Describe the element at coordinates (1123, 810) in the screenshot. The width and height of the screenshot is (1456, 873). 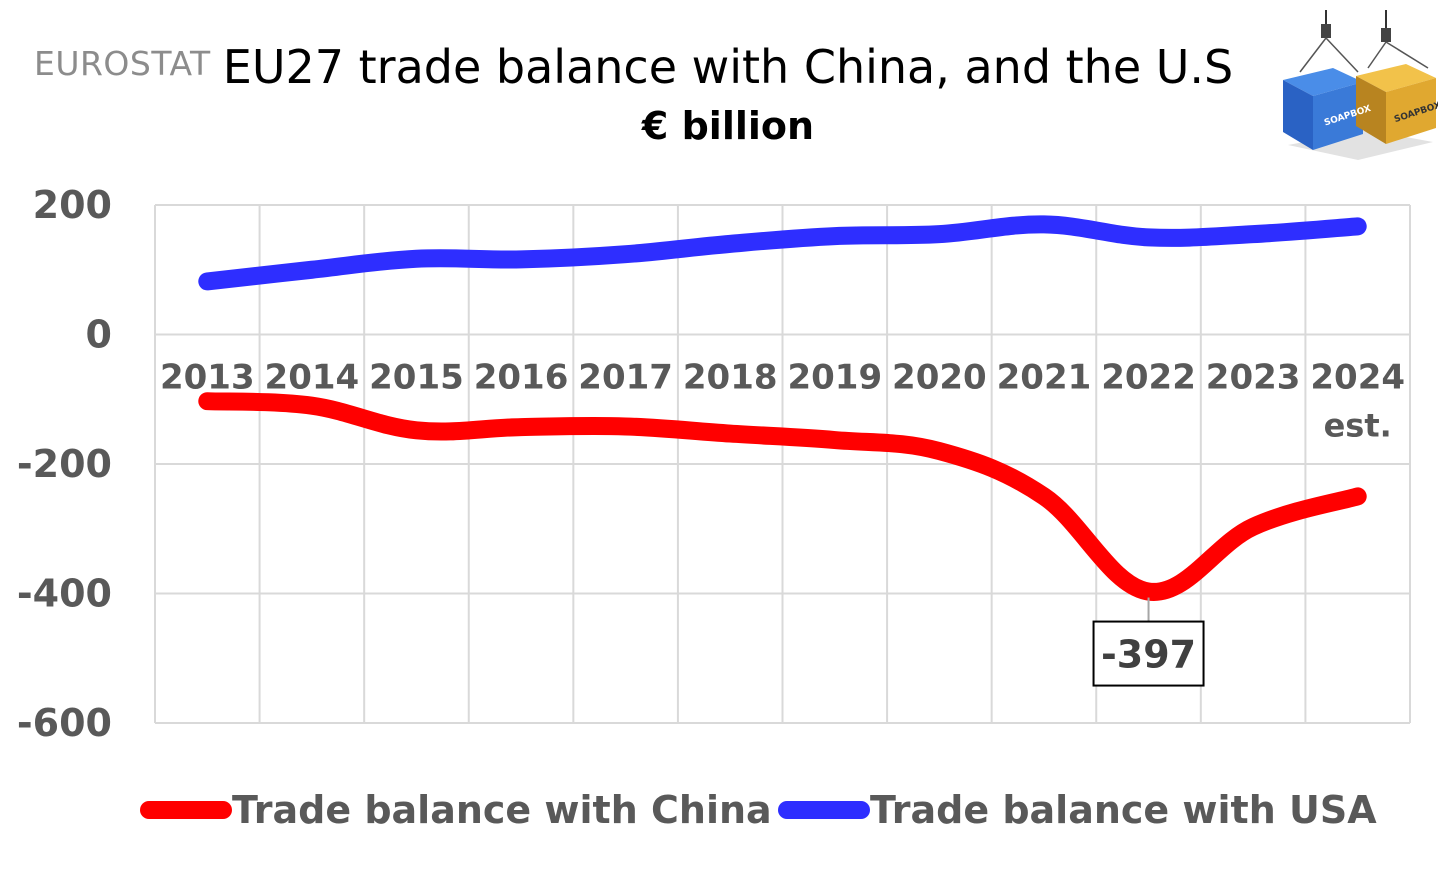
I see `legend-label-usa: Trade balance with USA` at that location.